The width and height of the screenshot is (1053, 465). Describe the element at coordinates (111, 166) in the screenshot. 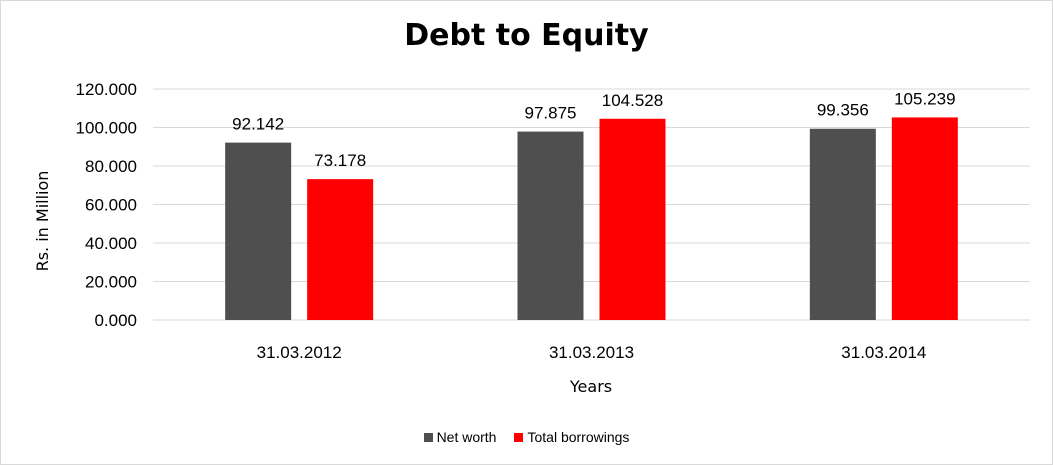

I see `y-tick-label: 80.000` at that location.